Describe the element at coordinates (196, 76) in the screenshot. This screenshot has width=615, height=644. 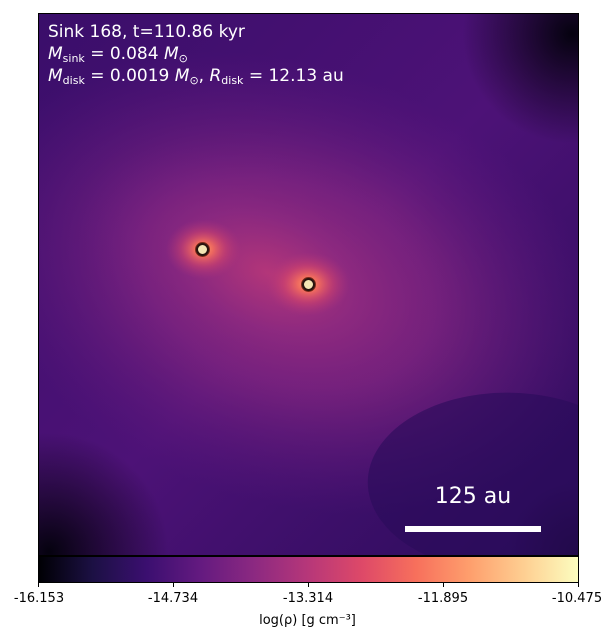
I see `disk-properties: Mdisk = 0.0019 M⊙, Rdisk = 12.13 au` at that location.